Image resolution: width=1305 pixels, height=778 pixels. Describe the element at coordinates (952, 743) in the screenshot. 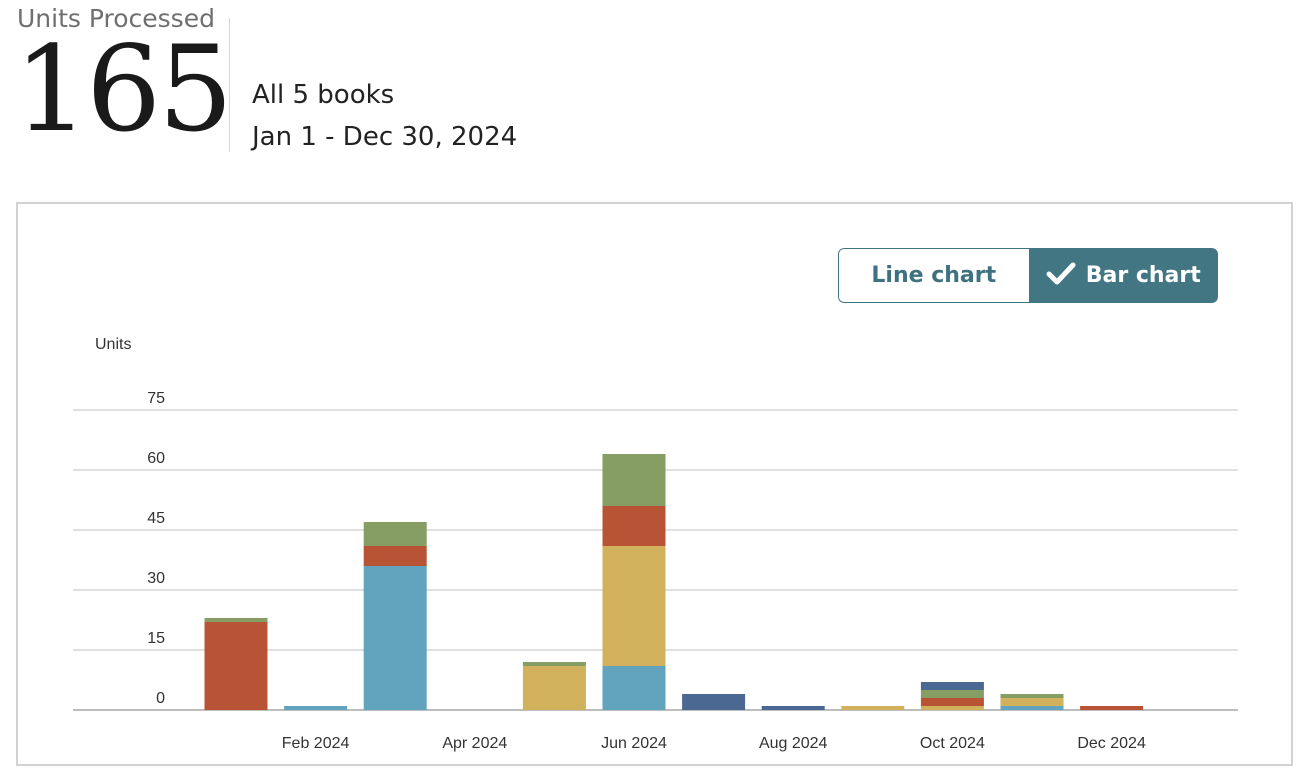

I see `x-tick-label: Oct 2024` at that location.